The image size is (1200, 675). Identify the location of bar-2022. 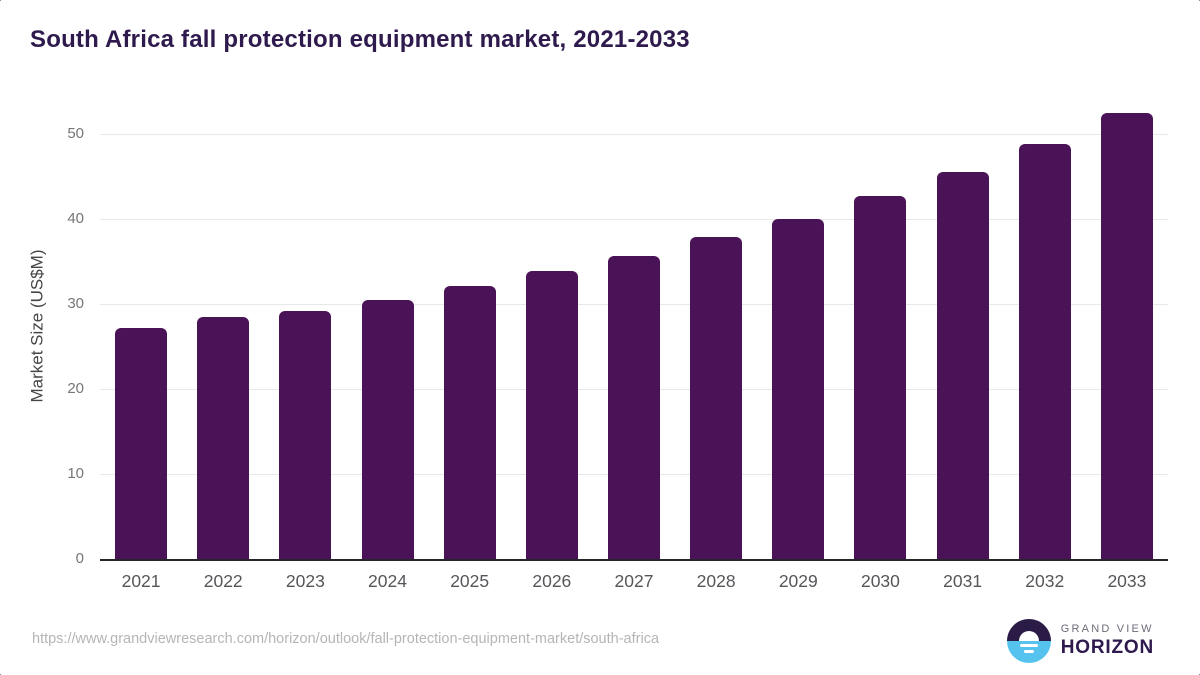
(223, 438).